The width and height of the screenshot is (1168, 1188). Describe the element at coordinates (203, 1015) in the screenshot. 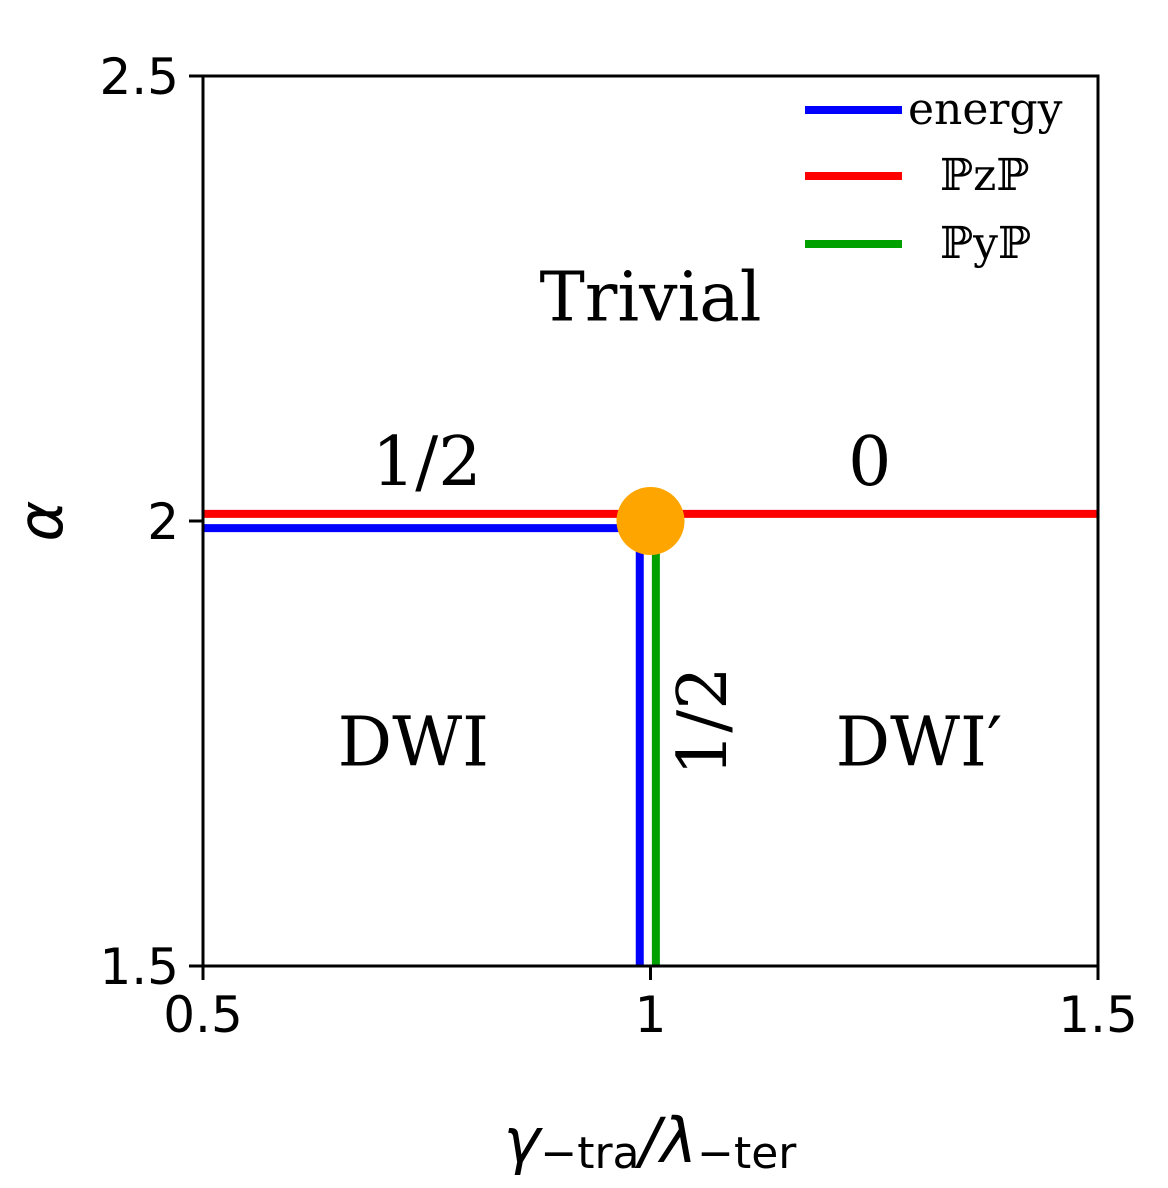

I see `x-tick-label-0: 0.5` at that location.